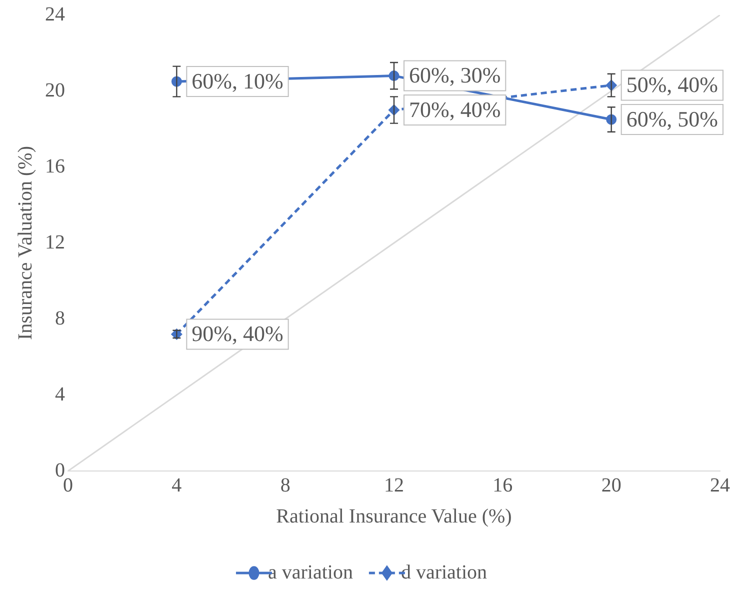 The image size is (733, 603). What do you see at coordinates (672, 119) in the screenshot?
I see `annotation: 60%, 50%` at bounding box center [672, 119].